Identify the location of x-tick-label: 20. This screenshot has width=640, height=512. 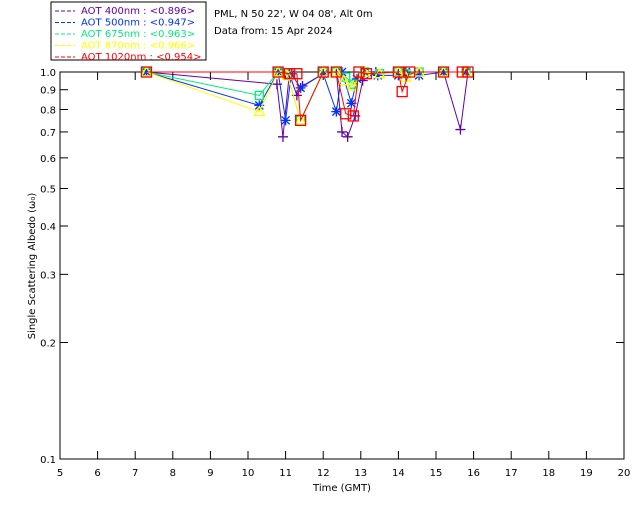
(624, 473).